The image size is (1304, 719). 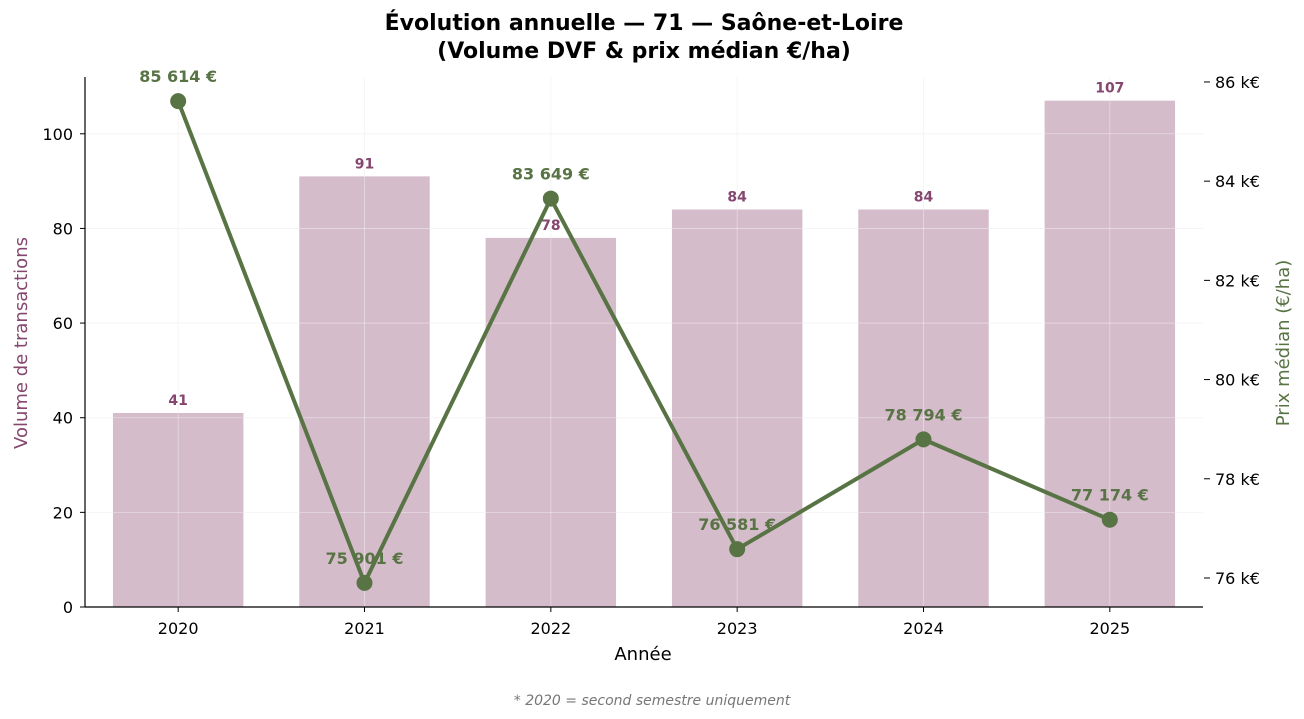 I want to click on left-y-tick-label: 100, so click(x=57, y=134).